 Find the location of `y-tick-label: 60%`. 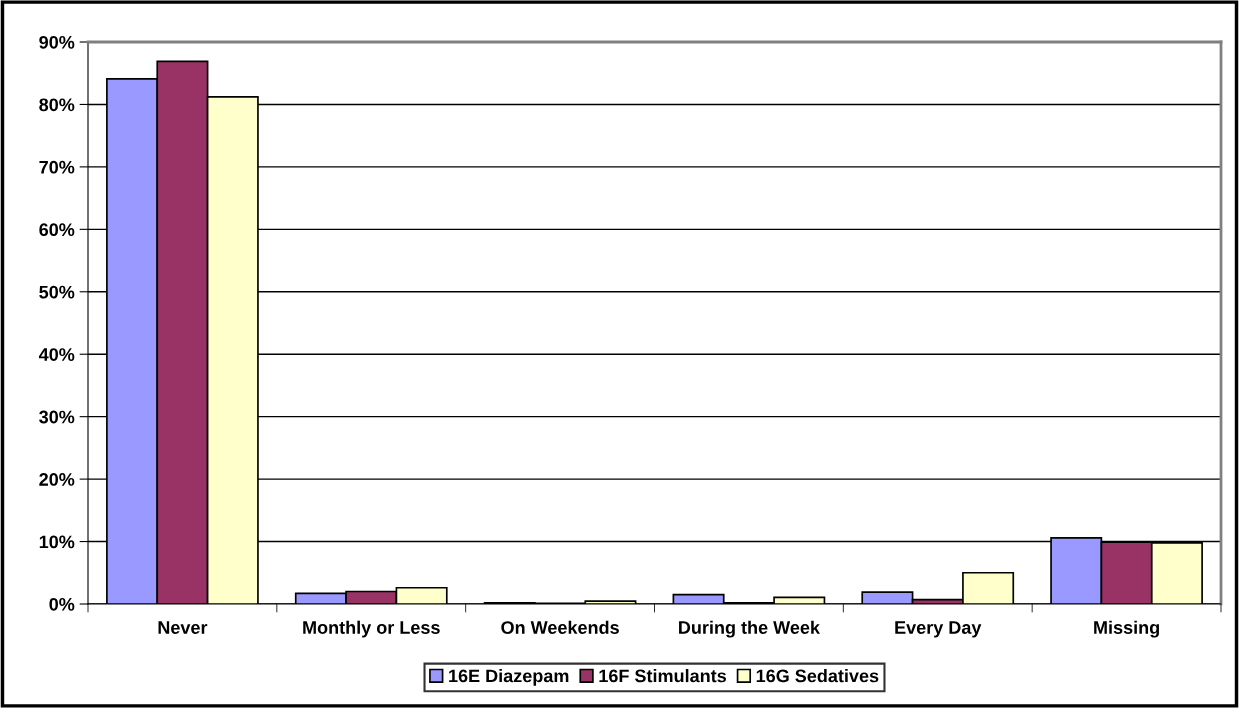

y-tick-label: 60% is located at coordinates (57, 230).